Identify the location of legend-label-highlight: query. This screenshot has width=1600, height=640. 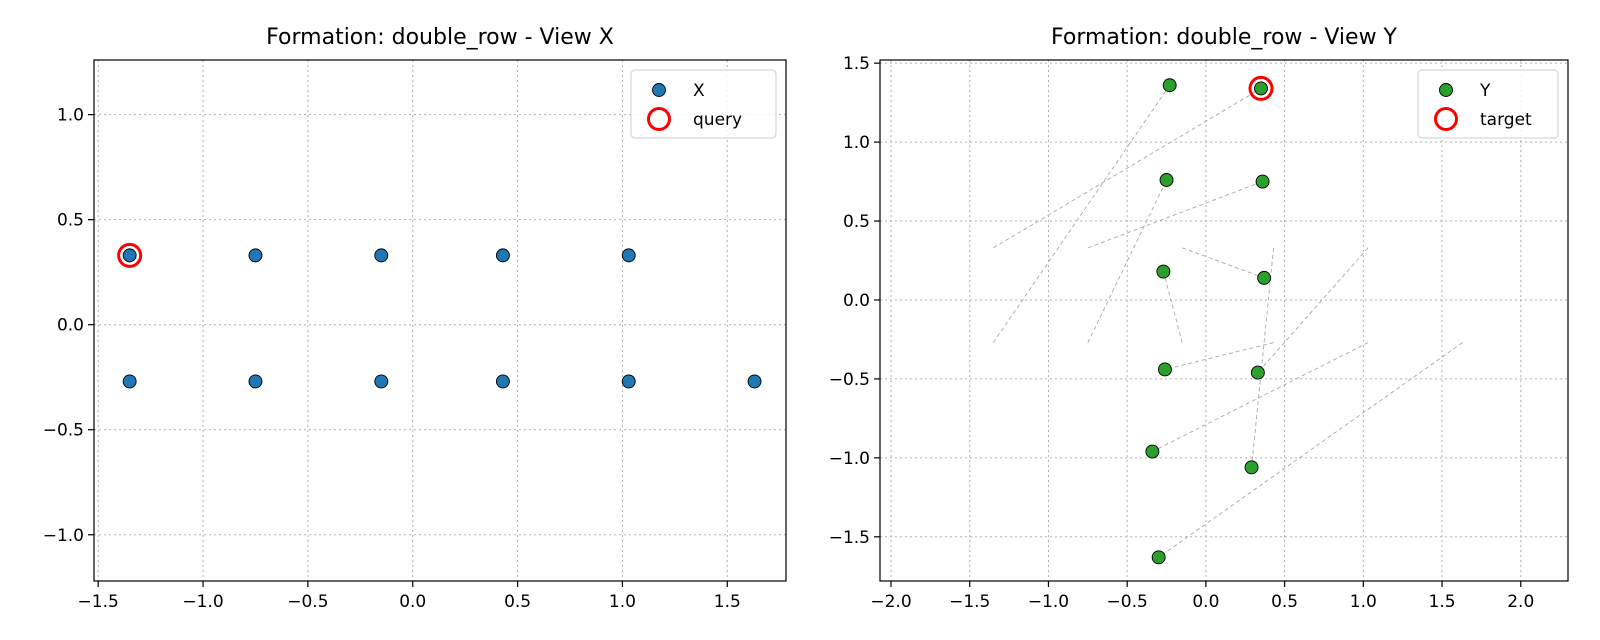
(717, 120).